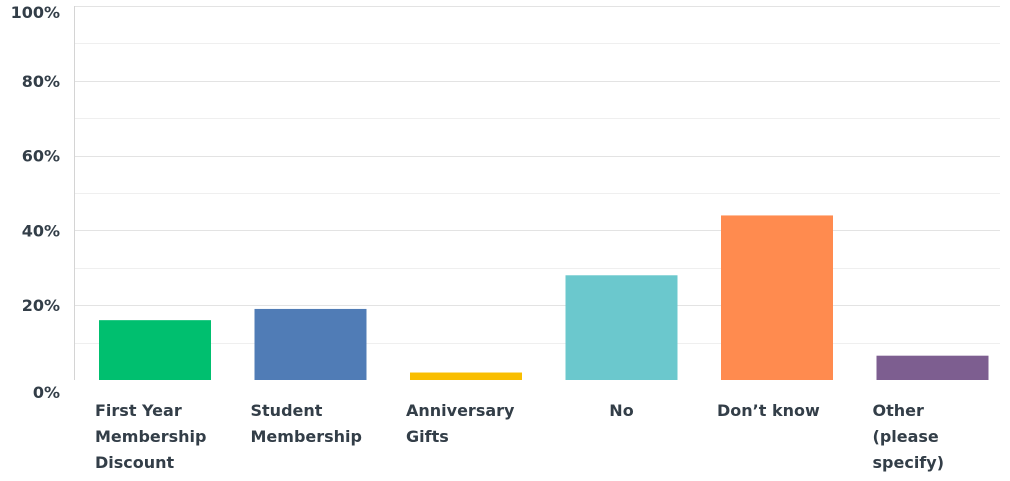 This screenshot has height=481, width=1010. What do you see at coordinates (46, 392) in the screenshot?
I see `y-tick-label: 0%` at bounding box center [46, 392].